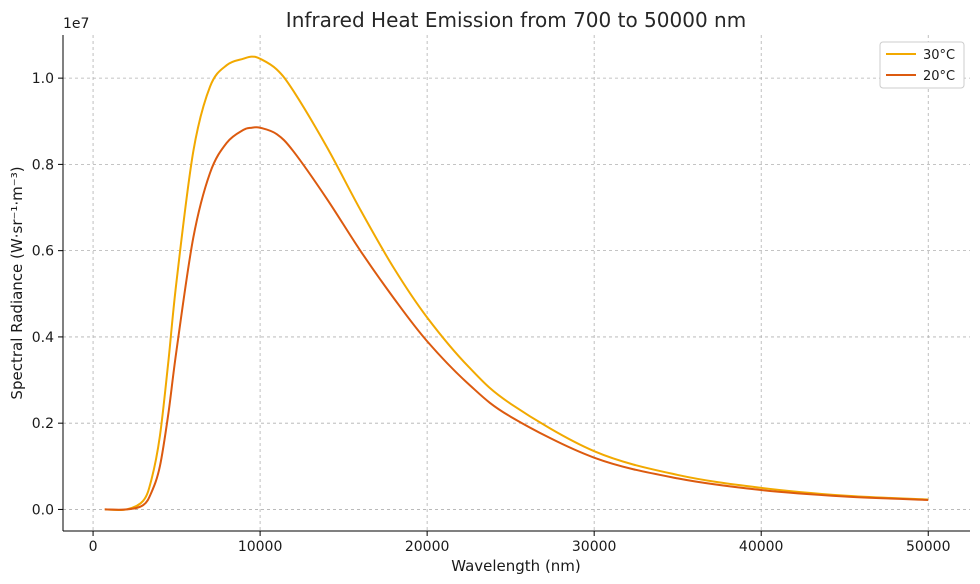 The width and height of the screenshot is (980, 584). I want to click on legend-label-20c: 20°C, so click(939, 76).